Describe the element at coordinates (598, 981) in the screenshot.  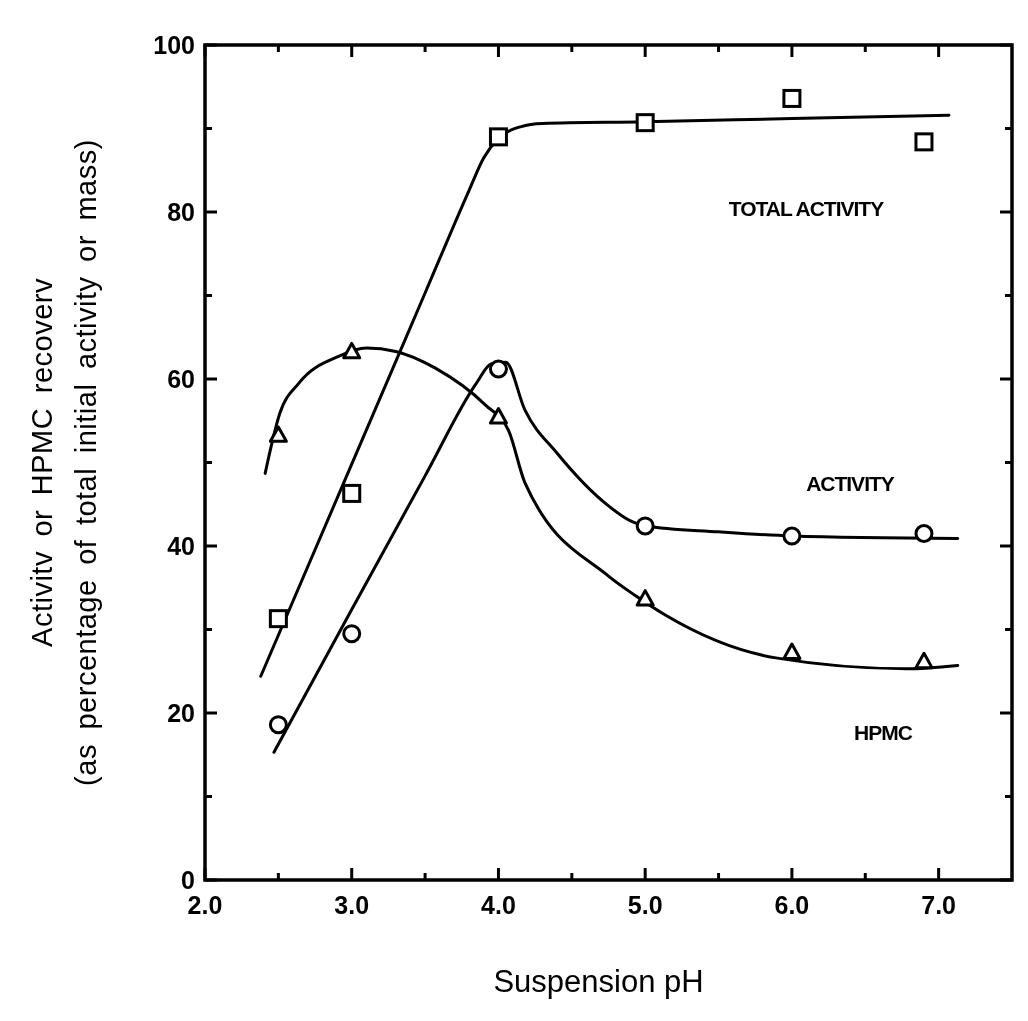
I see `x-axis-title: Suspension pH` at that location.